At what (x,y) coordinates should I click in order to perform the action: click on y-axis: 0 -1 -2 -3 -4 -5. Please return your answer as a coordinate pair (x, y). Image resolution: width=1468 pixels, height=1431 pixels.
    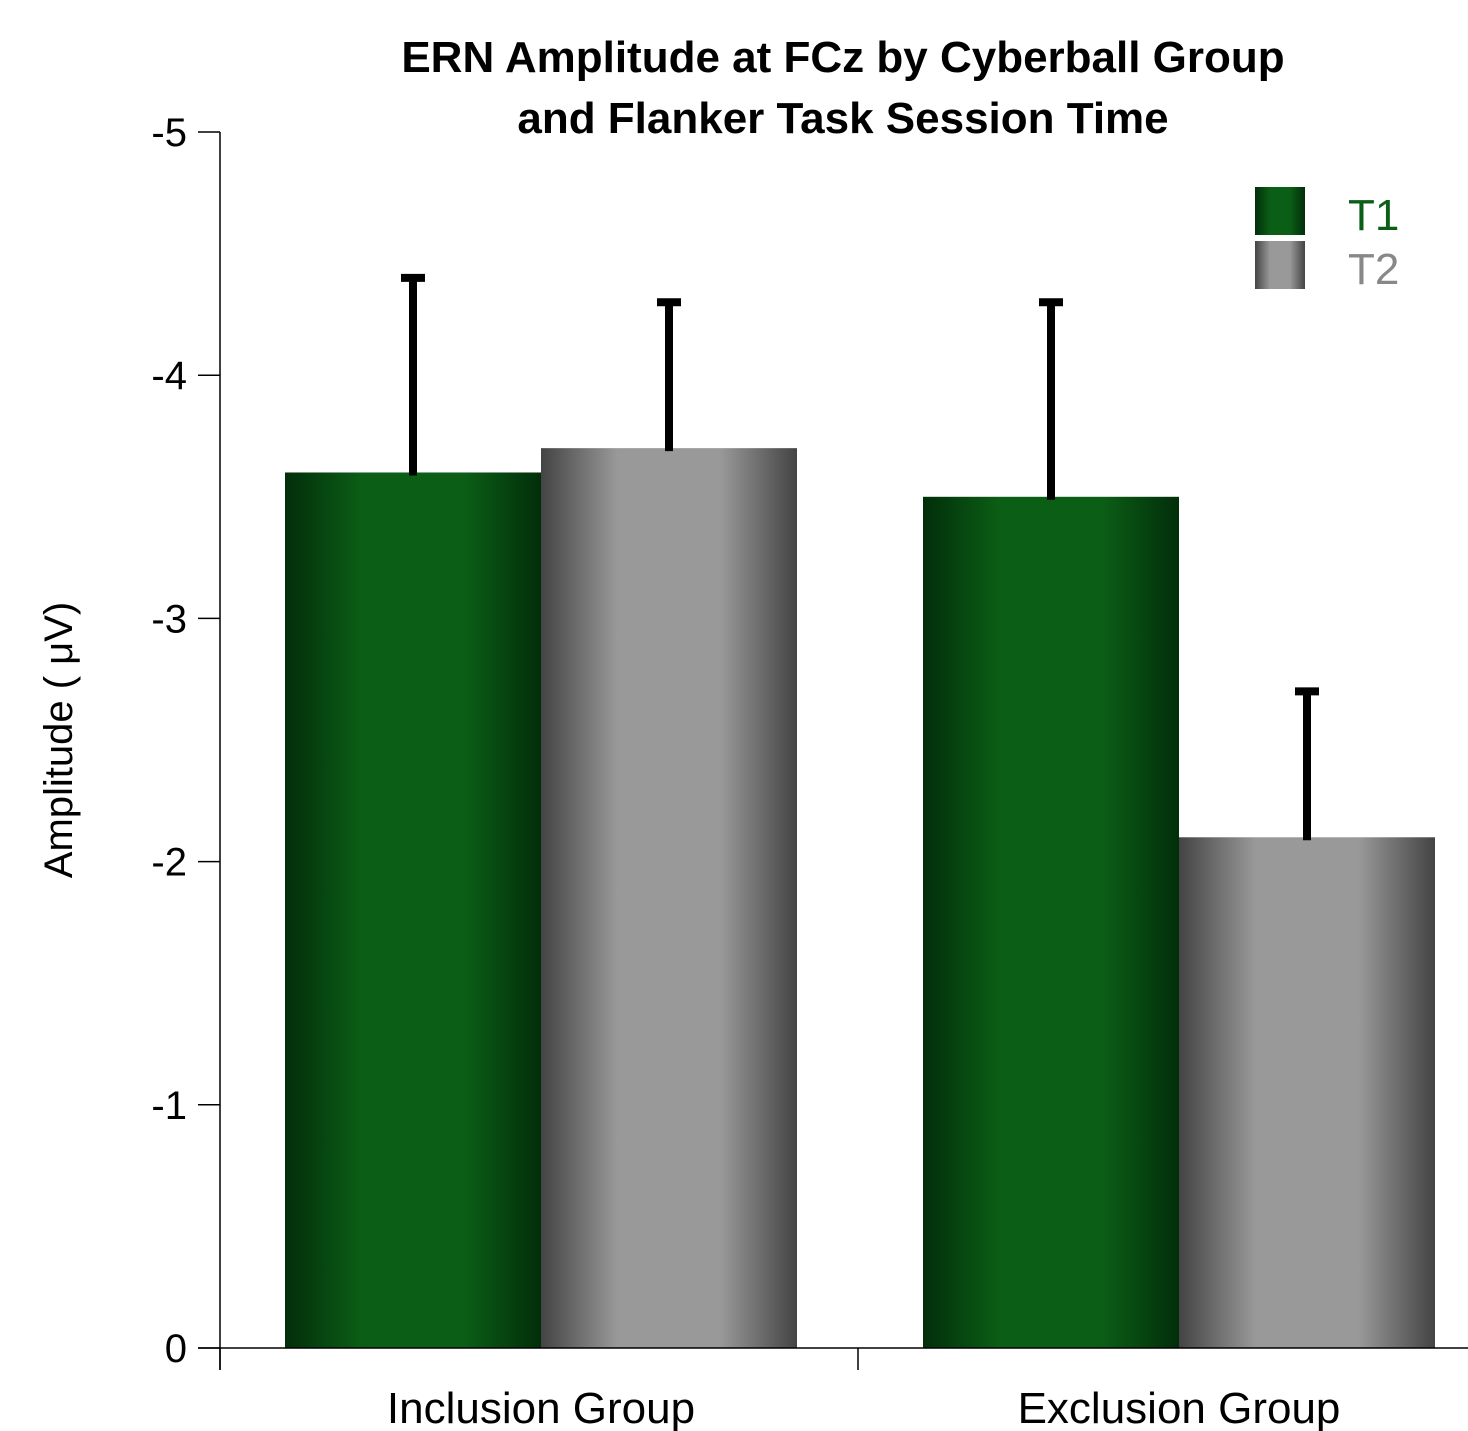
    Looking at the image, I should click on (186, 741).